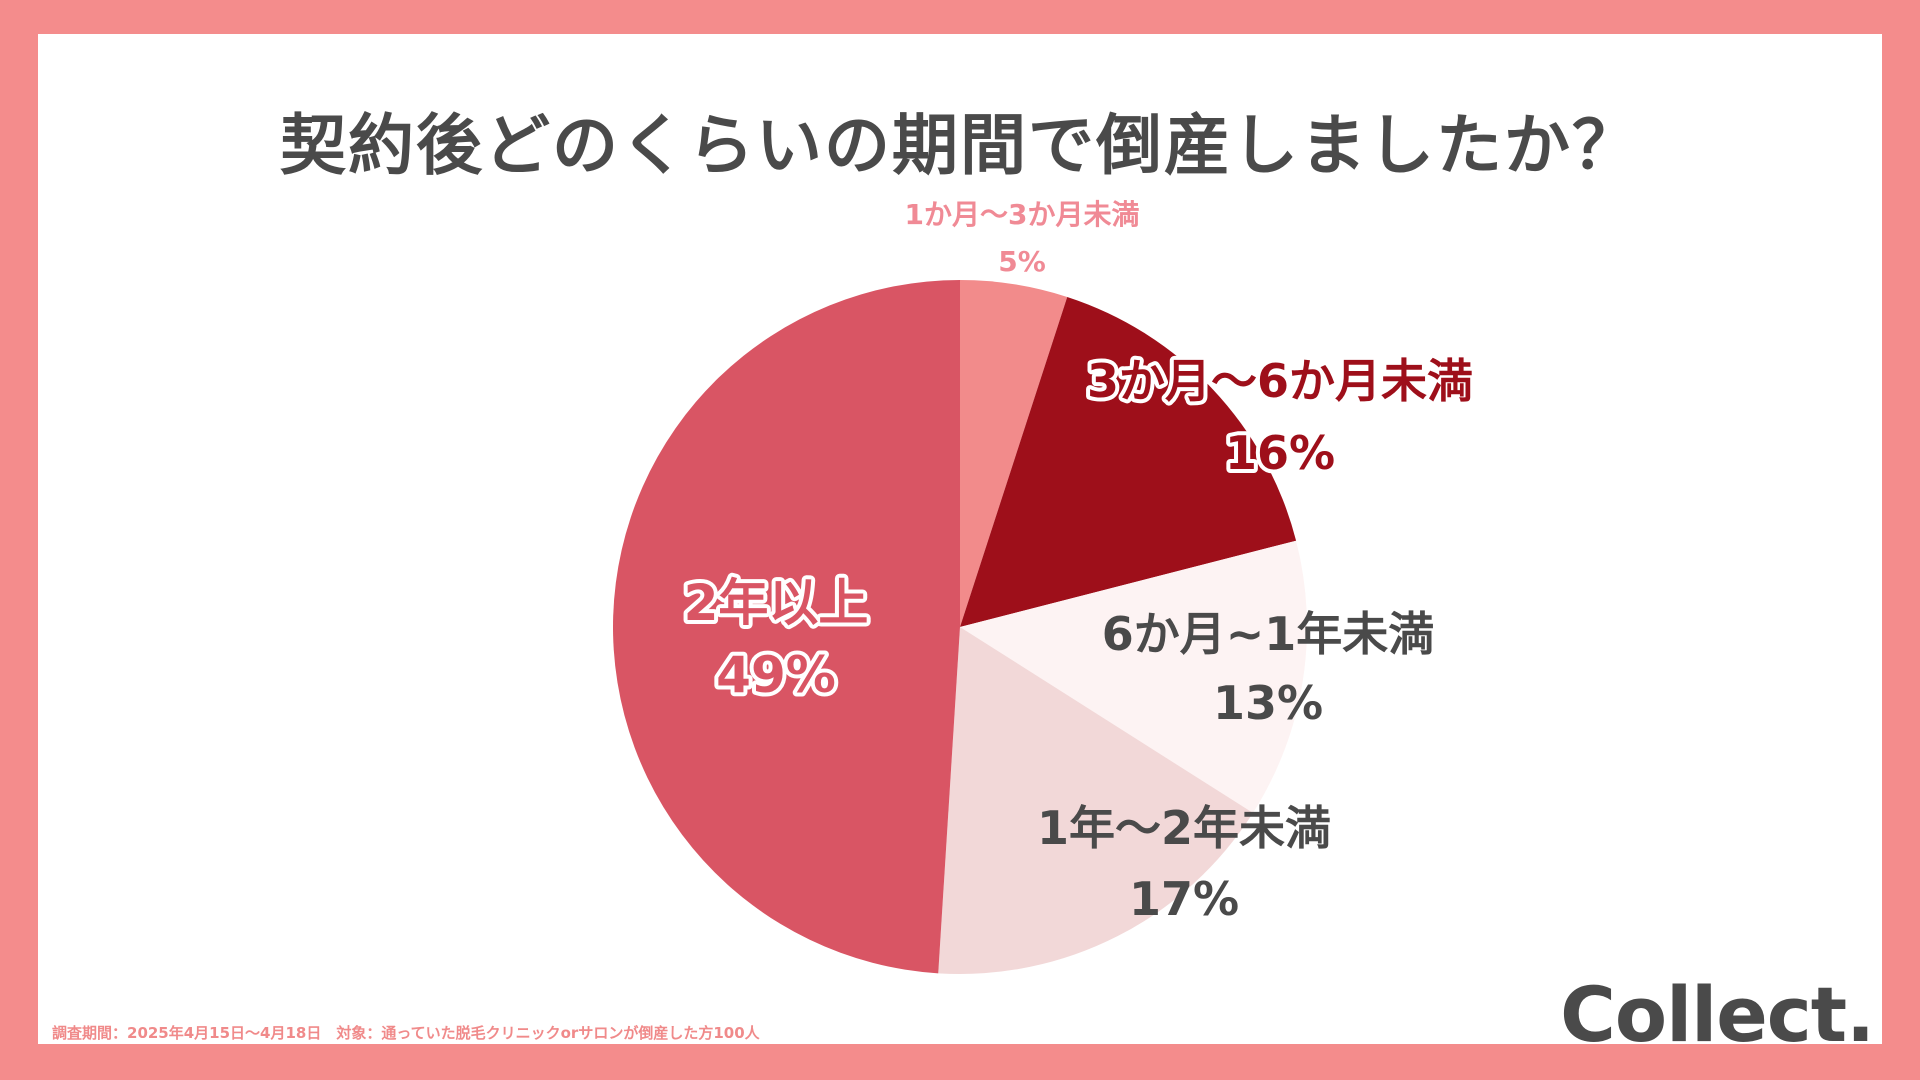 This screenshot has height=1080, width=1920. Describe the element at coordinates (1268, 634) in the screenshot. I see `slice-label-3: 6か月~1年未満` at that location.